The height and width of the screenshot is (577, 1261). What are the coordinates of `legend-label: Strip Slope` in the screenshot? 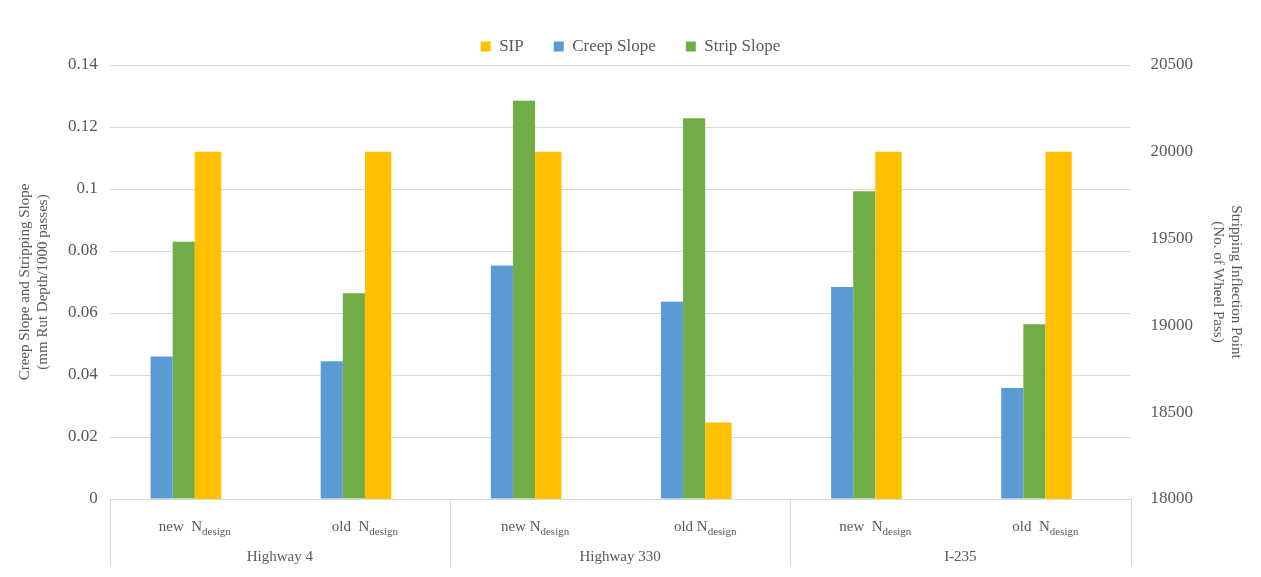 It's located at (742, 45).